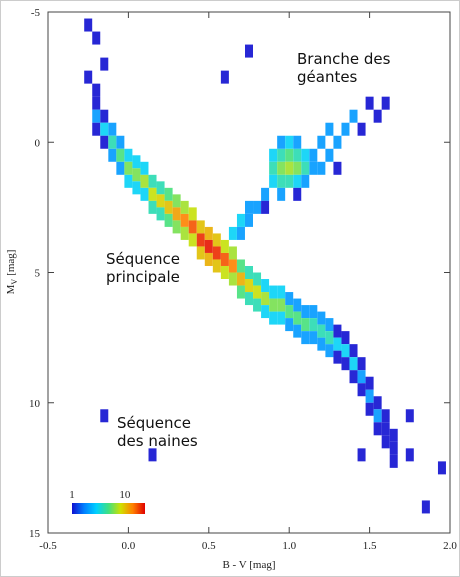  What do you see at coordinates (209, 546) in the screenshot?
I see `x-tick-label: 0.5` at bounding box center [209, 546].